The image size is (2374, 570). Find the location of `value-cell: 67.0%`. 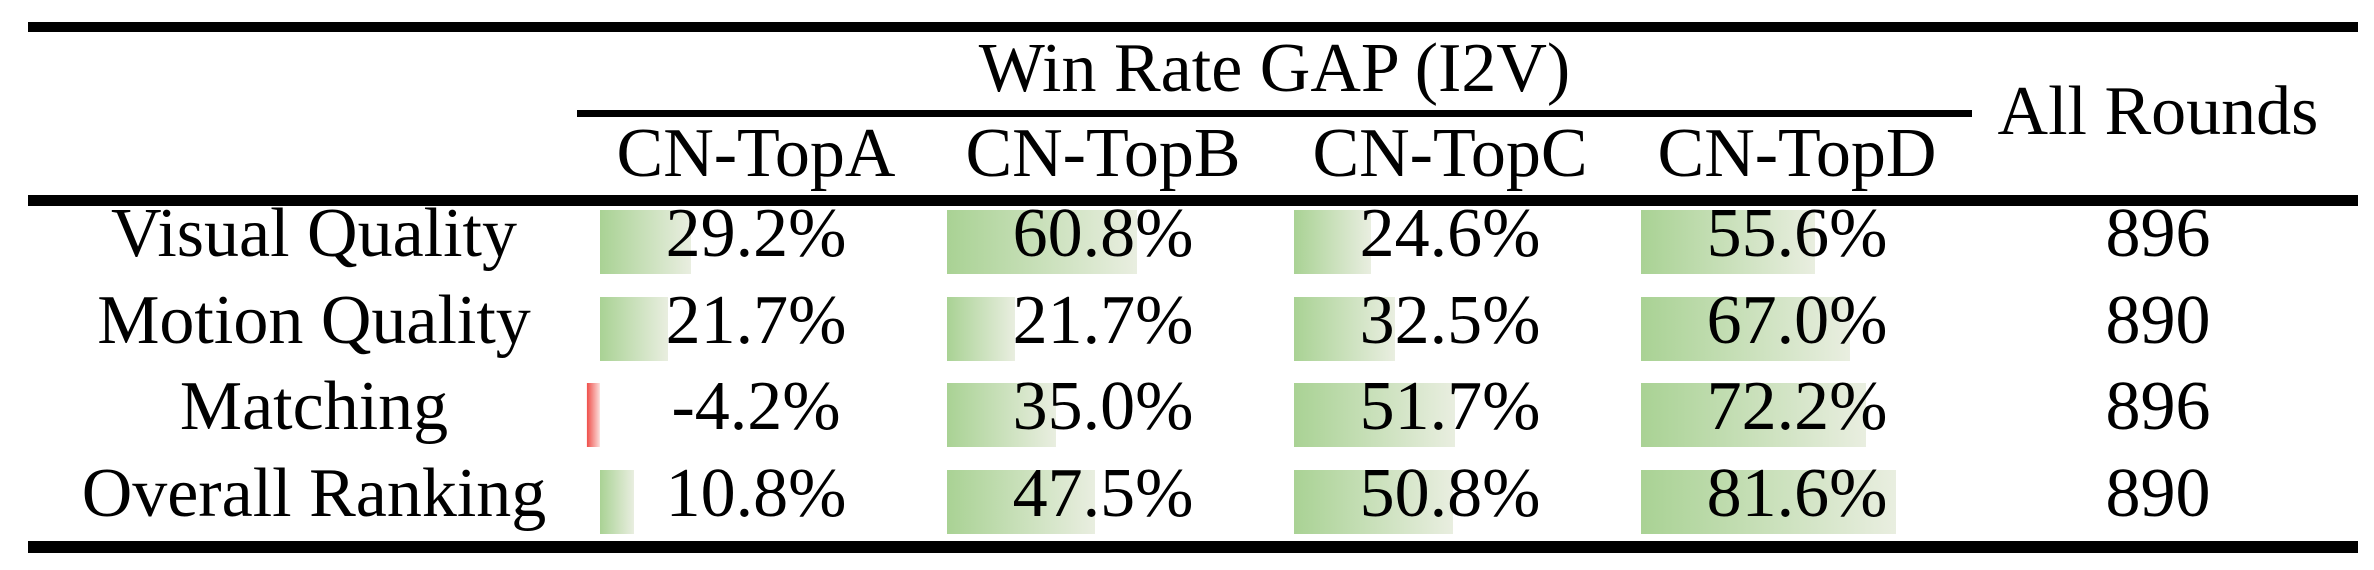

value-cell: 67.0% is located at coordinates (1797, 321).